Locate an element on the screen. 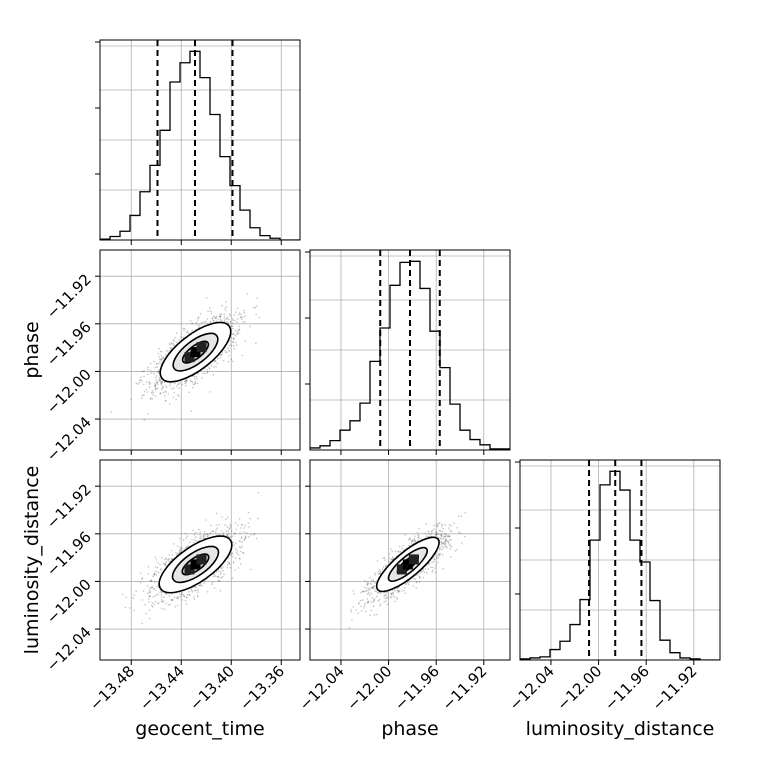  y-tick-label: −11.96 is located at coordinates (69, 344).